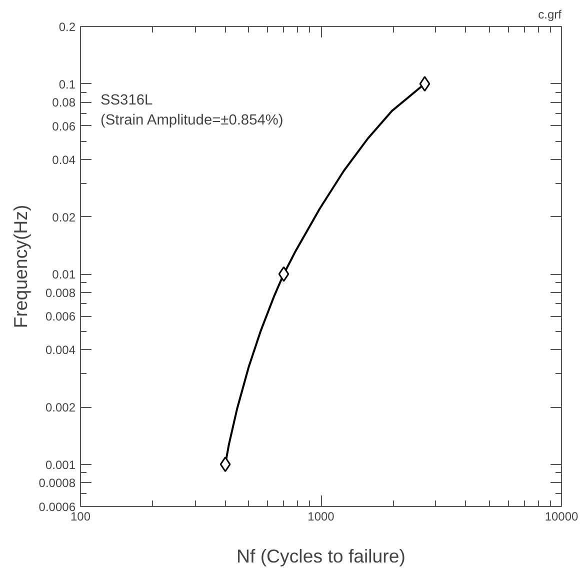 The height and width of the screenshot is (569, 580). Describe the element at coordinates (64, 103) in the screenshot. I see `y-tick-label: 0.08` at that location.